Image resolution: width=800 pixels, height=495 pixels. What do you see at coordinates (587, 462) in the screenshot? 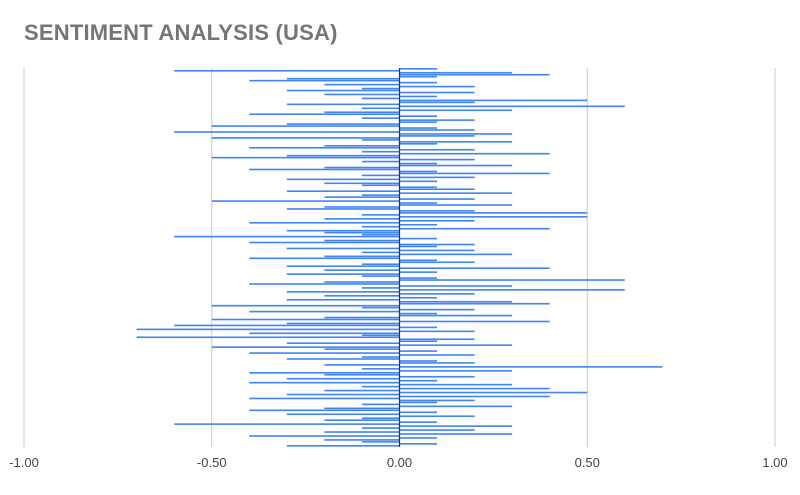
I see `x-tick-label: 0.50` at bounding box center [587, 462].